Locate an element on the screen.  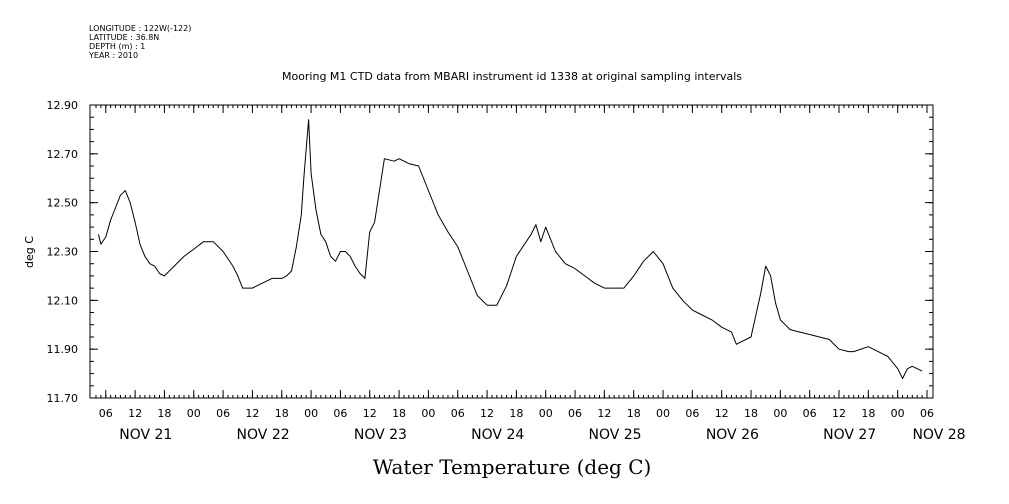
x-axis-label: Water Temperature (deg C) is located at coordinates (512, 467).